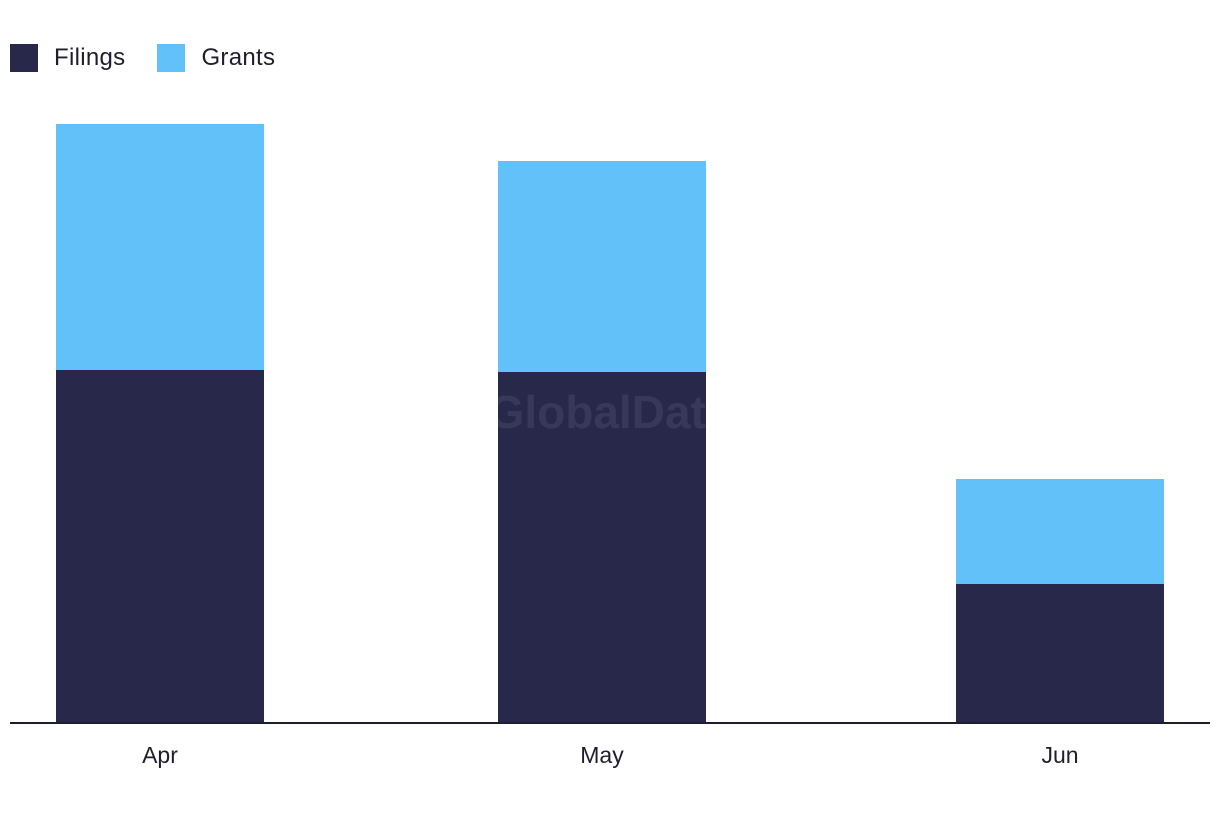 This screenshot has width=1220, height=822. I want to click on legend-label-filings: Filings, so click(90, 57).